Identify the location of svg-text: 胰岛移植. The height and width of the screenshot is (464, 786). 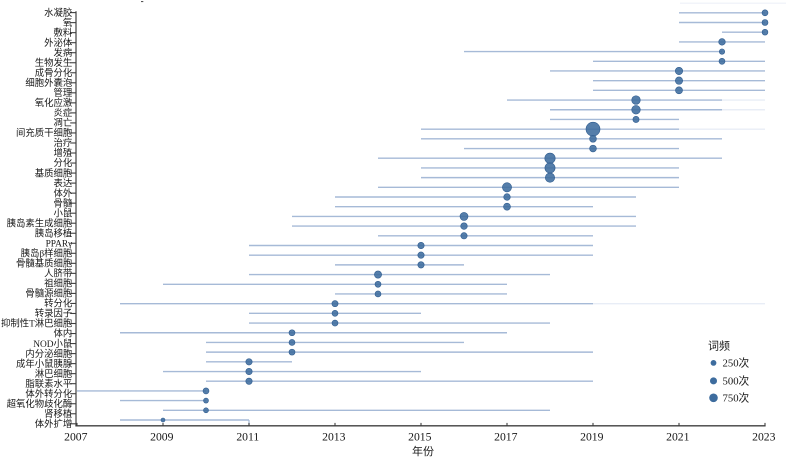
(54, 233).